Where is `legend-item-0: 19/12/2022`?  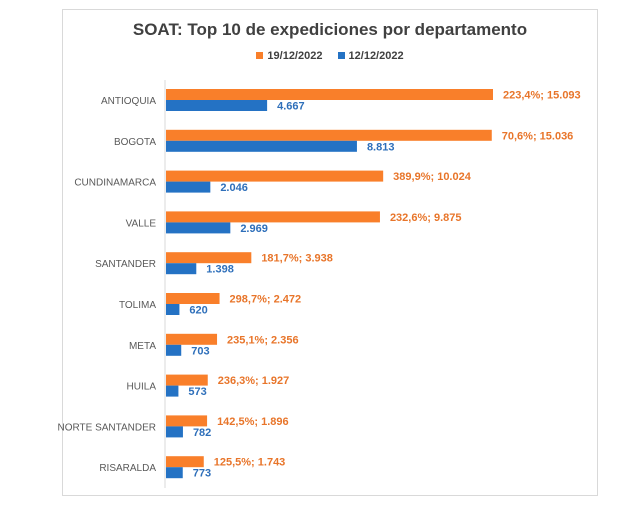
legend-item-0: 19/12/2022 is located at coordinates (289, 56).